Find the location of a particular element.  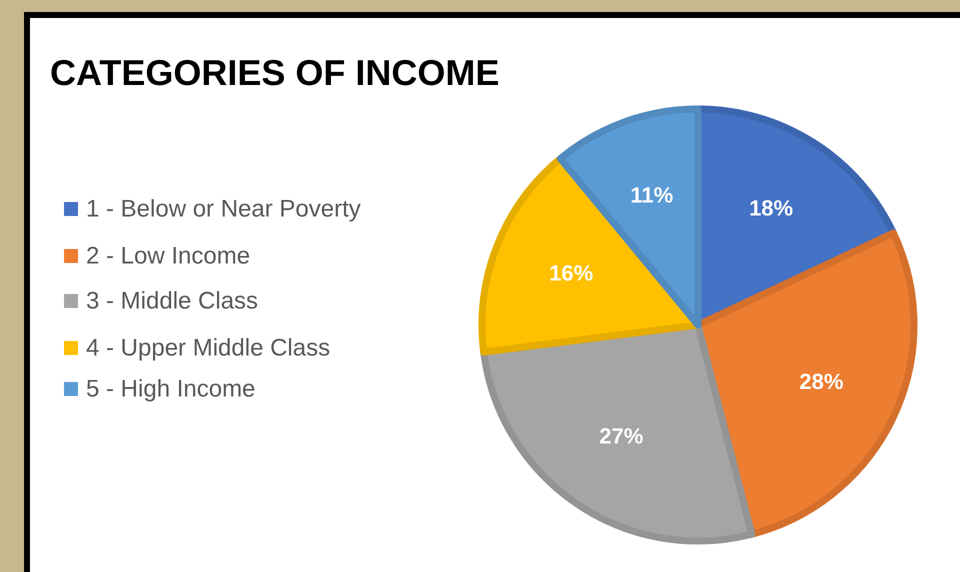

chart-title: CATEGORIES OF INCOME is located at coordinates (275, 72).